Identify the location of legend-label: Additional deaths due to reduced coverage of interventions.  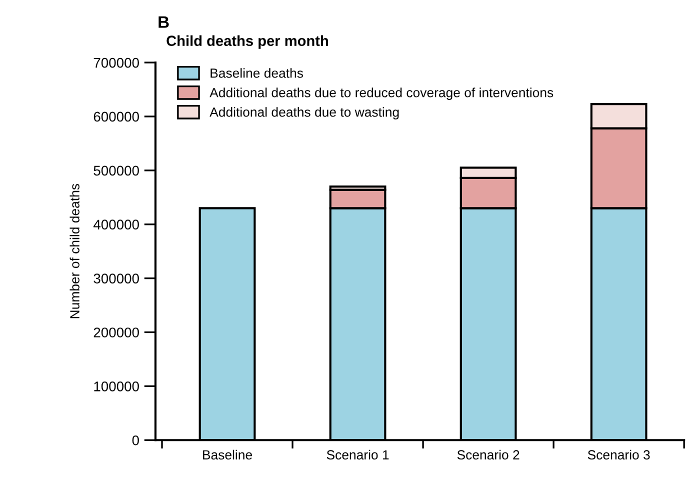
(382, 94).